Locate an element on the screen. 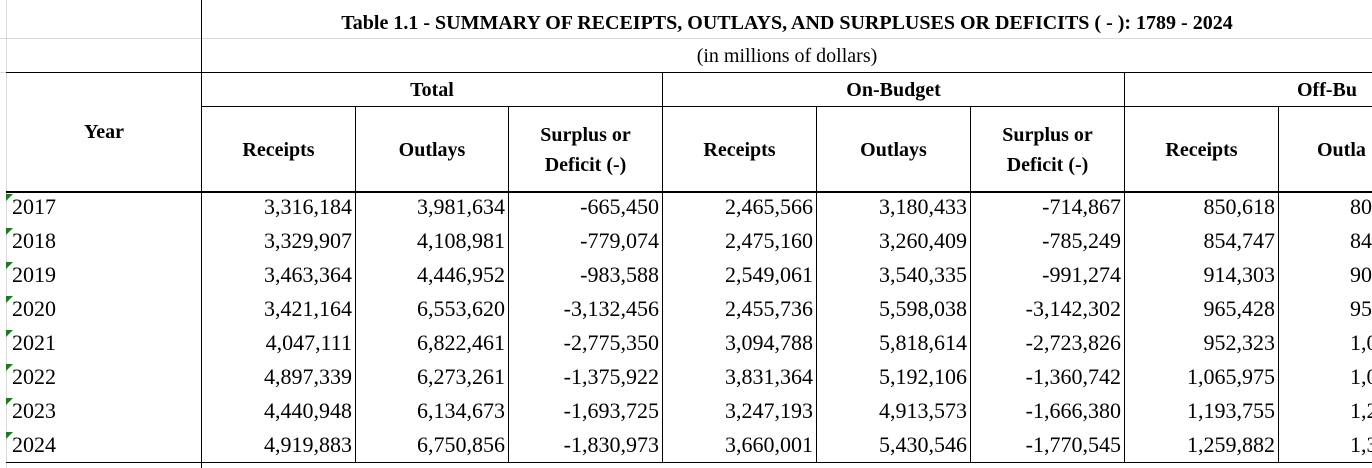 Image resolution: width=1372 pixels, height=468 pixels. cell-total-outlays: 4,446,952 is located at coordinates (461, 274).